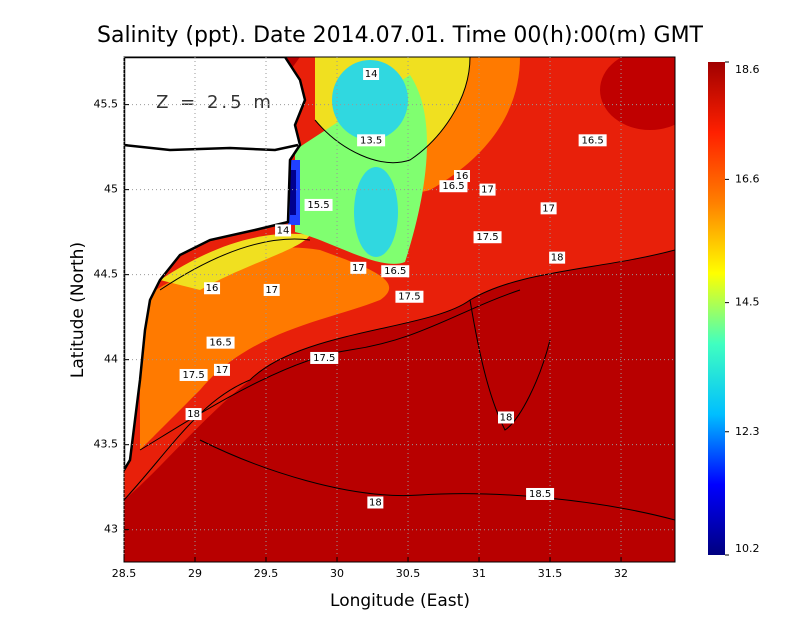  What do you see at coordinates (716, 308) in the screenshot?
I see `colorbar` at bounding box center [716, 308].